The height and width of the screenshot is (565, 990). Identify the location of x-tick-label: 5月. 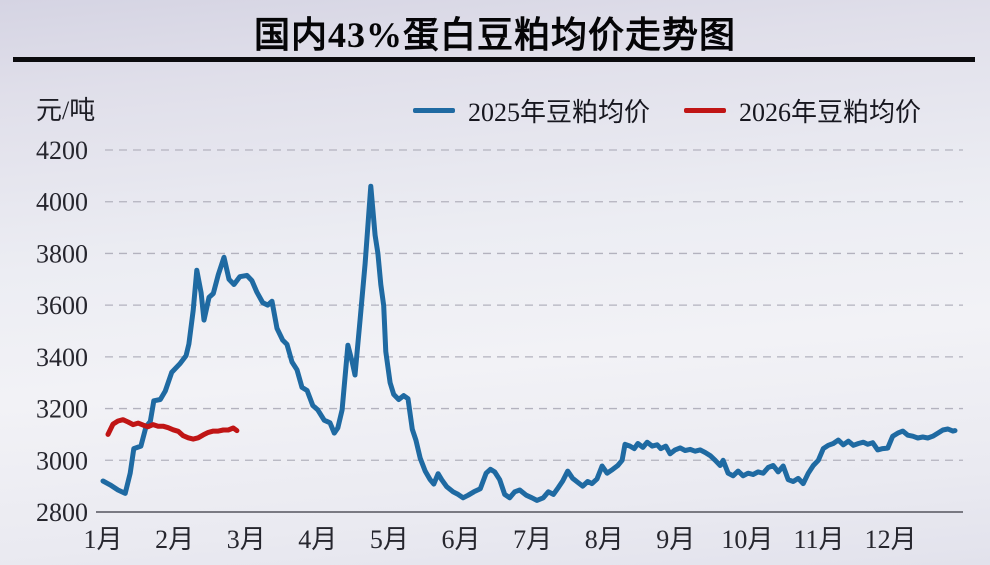
(389, 539).